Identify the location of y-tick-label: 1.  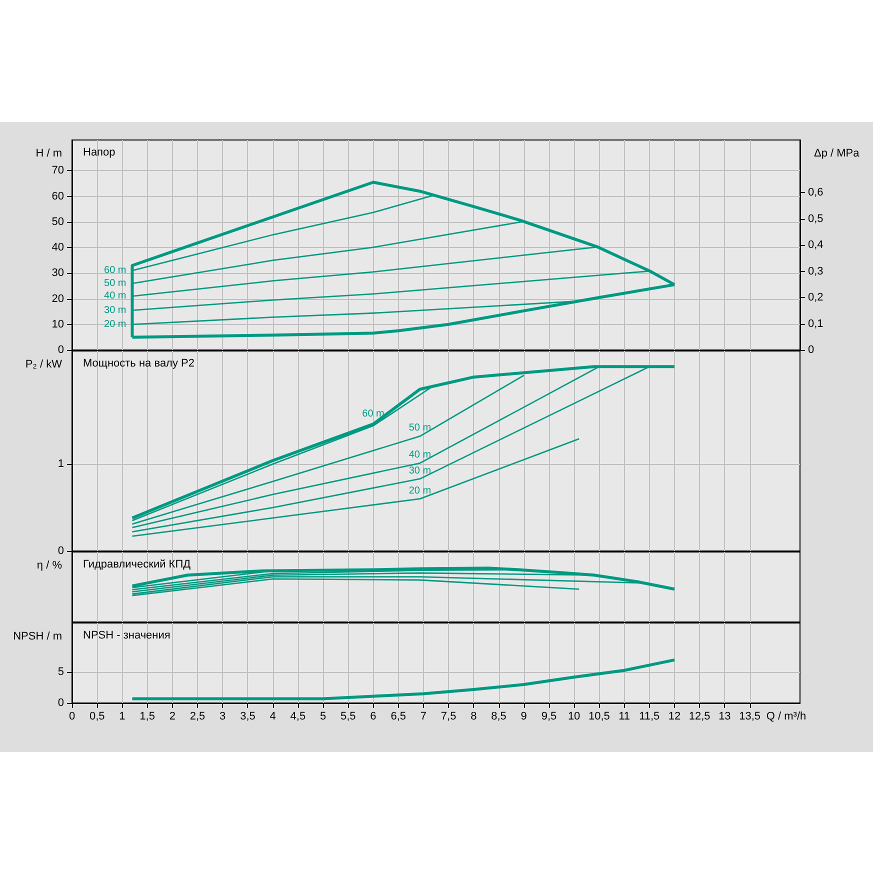
(61, 464).